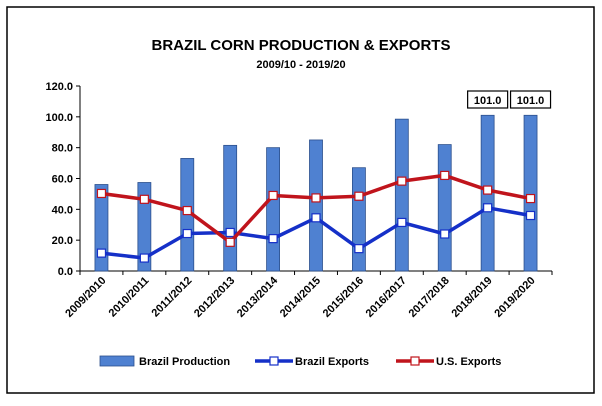  Describe the element at coordinates (62, 149) in the screenshot. I see `y-tick-label: 80.0` at that location.